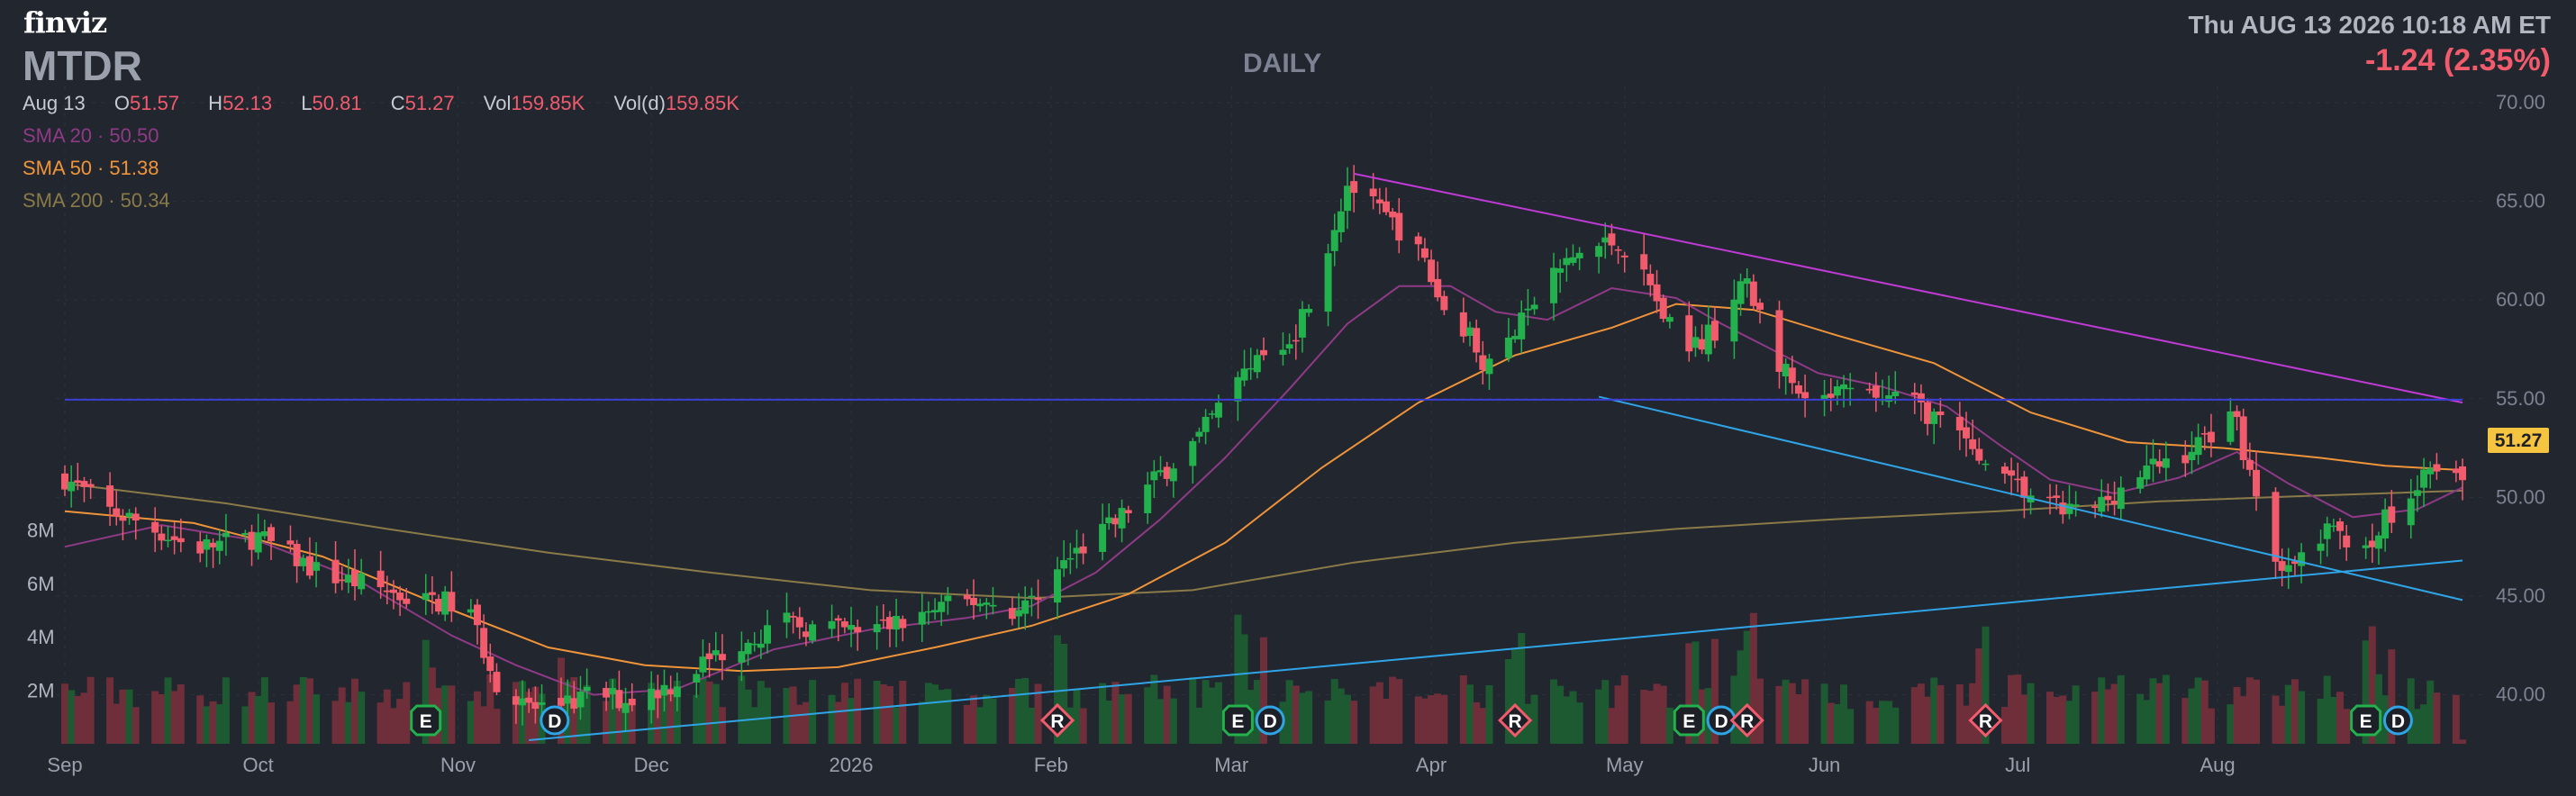 The width and height of the screenshot is (2576, 796). Describe the element at coordinates (91, 168) in the screenshot. I see `sma50-legend: SMA 50 · 51.38` at that location.